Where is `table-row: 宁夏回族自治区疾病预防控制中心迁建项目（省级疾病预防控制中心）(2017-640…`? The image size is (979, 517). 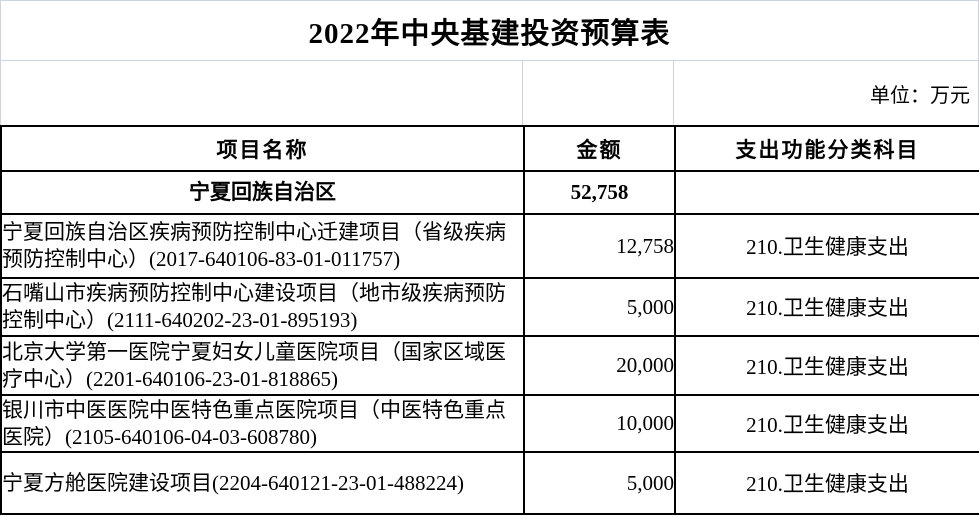 table-row: 宁夏回族自治区疾病预防控制中心迁建项目（省级疾病预防控制中心）(2017-640… is located at coordinates (489, 246).